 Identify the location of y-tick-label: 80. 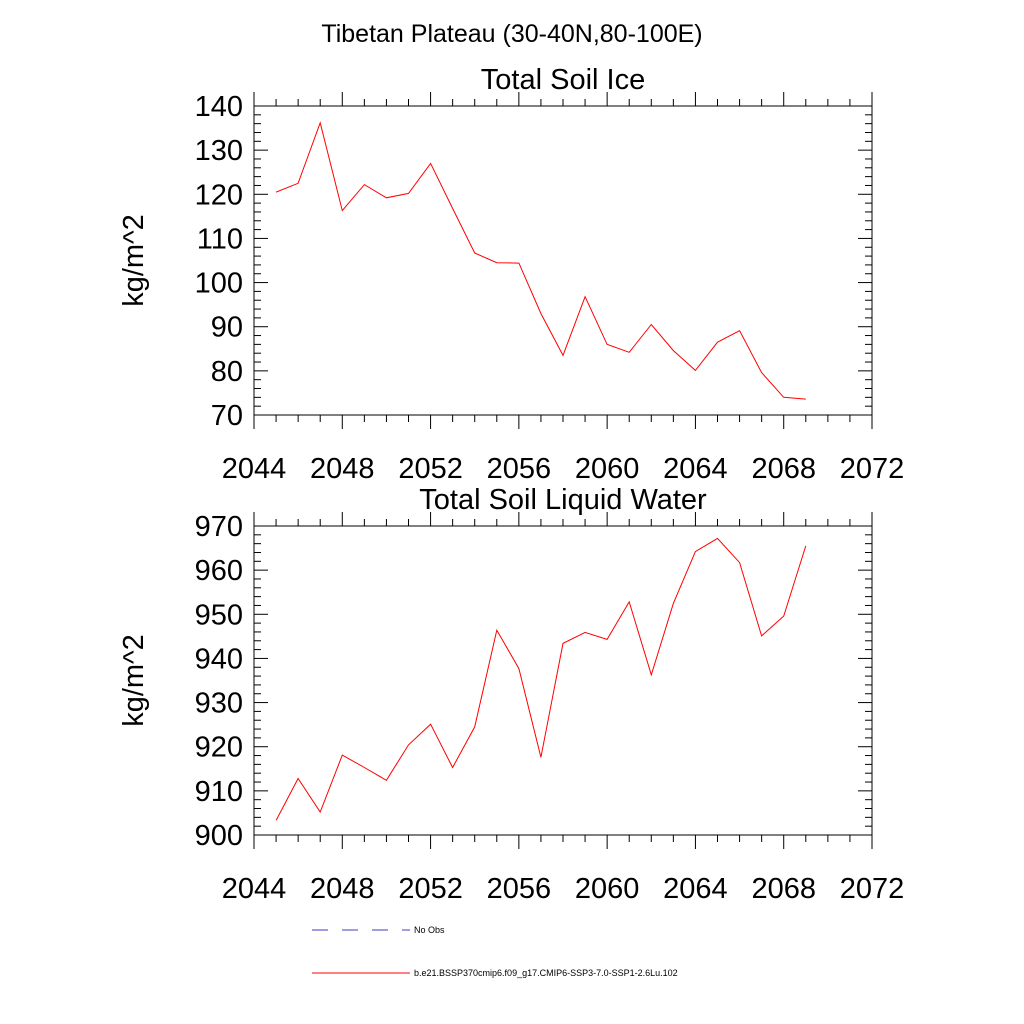
(227, 372).